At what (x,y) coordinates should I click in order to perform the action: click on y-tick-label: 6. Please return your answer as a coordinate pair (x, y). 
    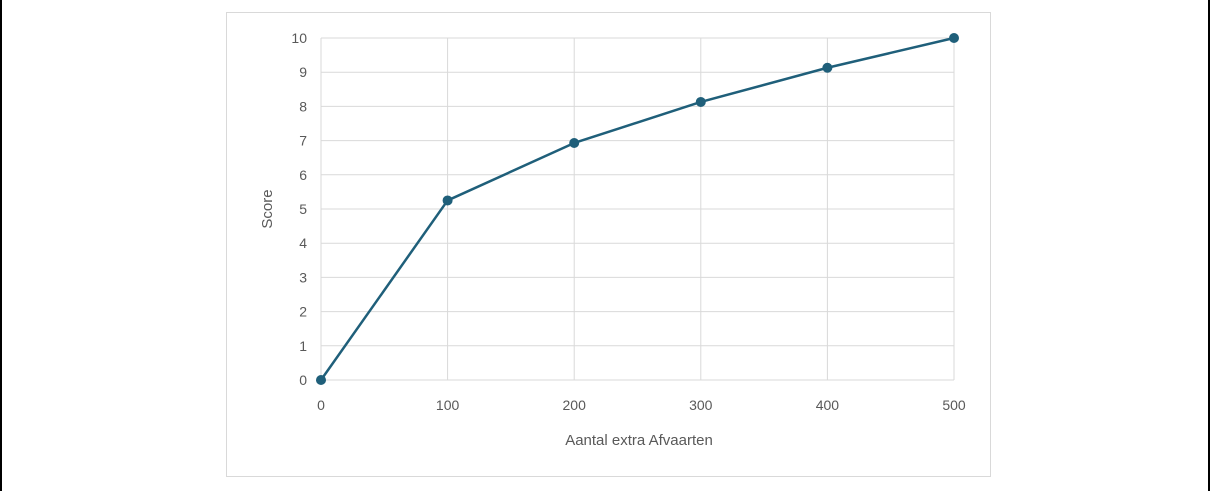
    Looking at the image, I should click on (303, 175).